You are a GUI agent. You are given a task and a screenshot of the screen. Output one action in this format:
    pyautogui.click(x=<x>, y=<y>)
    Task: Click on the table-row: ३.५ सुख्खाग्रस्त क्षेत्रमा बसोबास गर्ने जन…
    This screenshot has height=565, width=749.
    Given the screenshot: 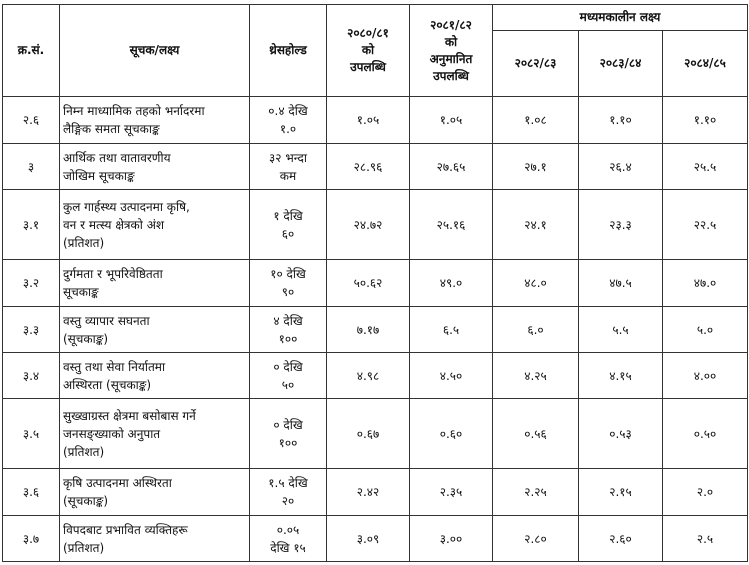 What is the action you would take?
    pyautogui.click(x=375, y=433)
    